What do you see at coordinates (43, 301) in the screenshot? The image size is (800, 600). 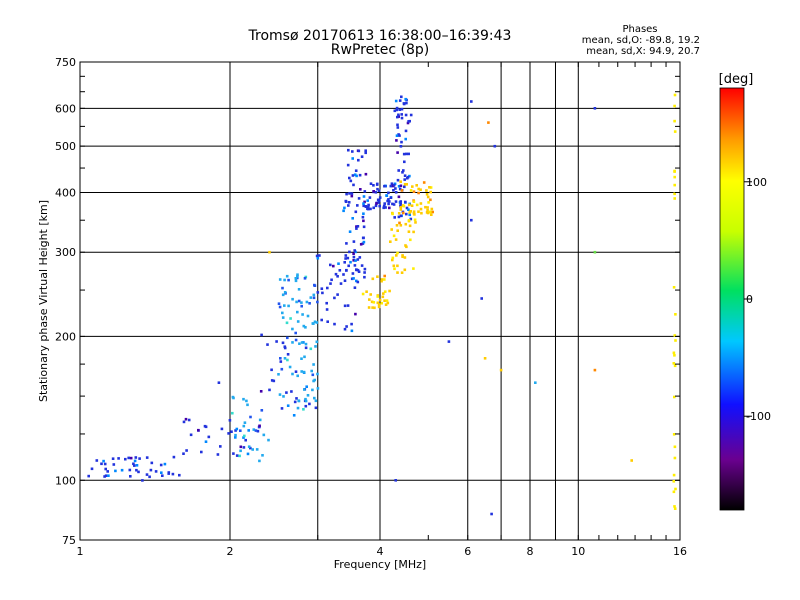 I see `y-axis-label: Stationary phase Virtual Height [km]` at bounding box center [43, 301].